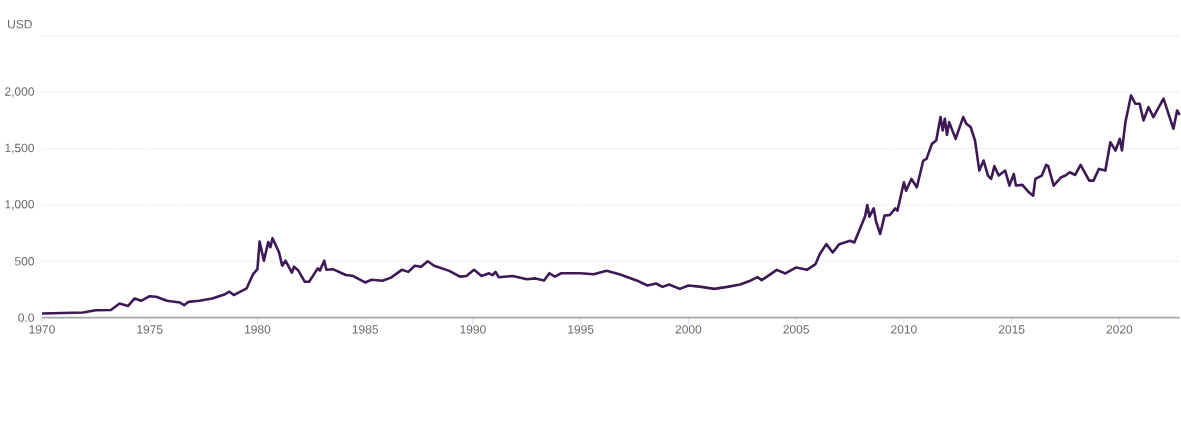 The image size is (1181, 436). Describe the element at coordinates (19, 204) in the screenshot. I see `y-tick-label: 1,000` at that location.